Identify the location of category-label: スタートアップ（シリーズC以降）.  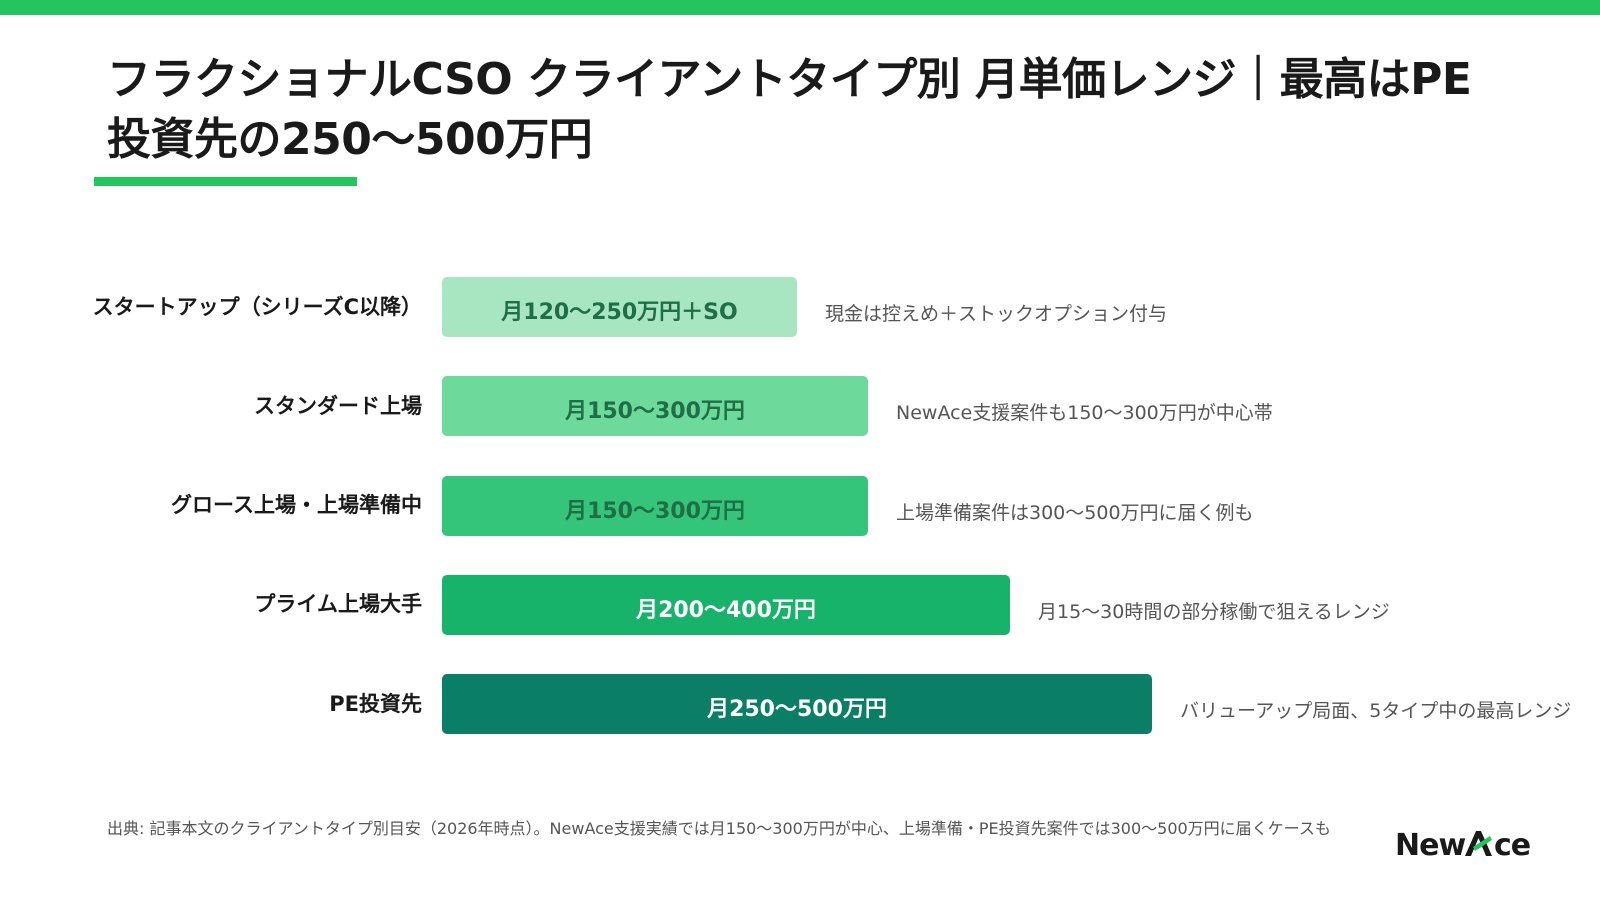
(257, 306).